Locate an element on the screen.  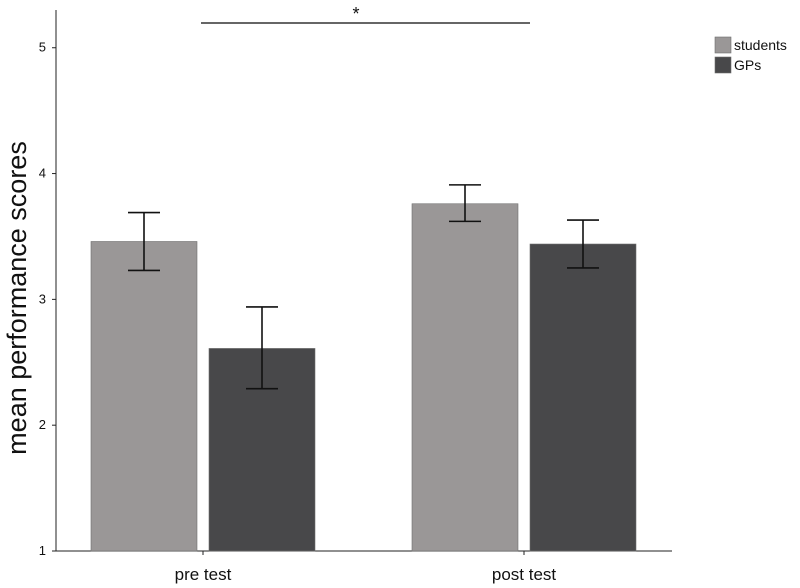
significance-star: * is located at coordinates (355, 14).